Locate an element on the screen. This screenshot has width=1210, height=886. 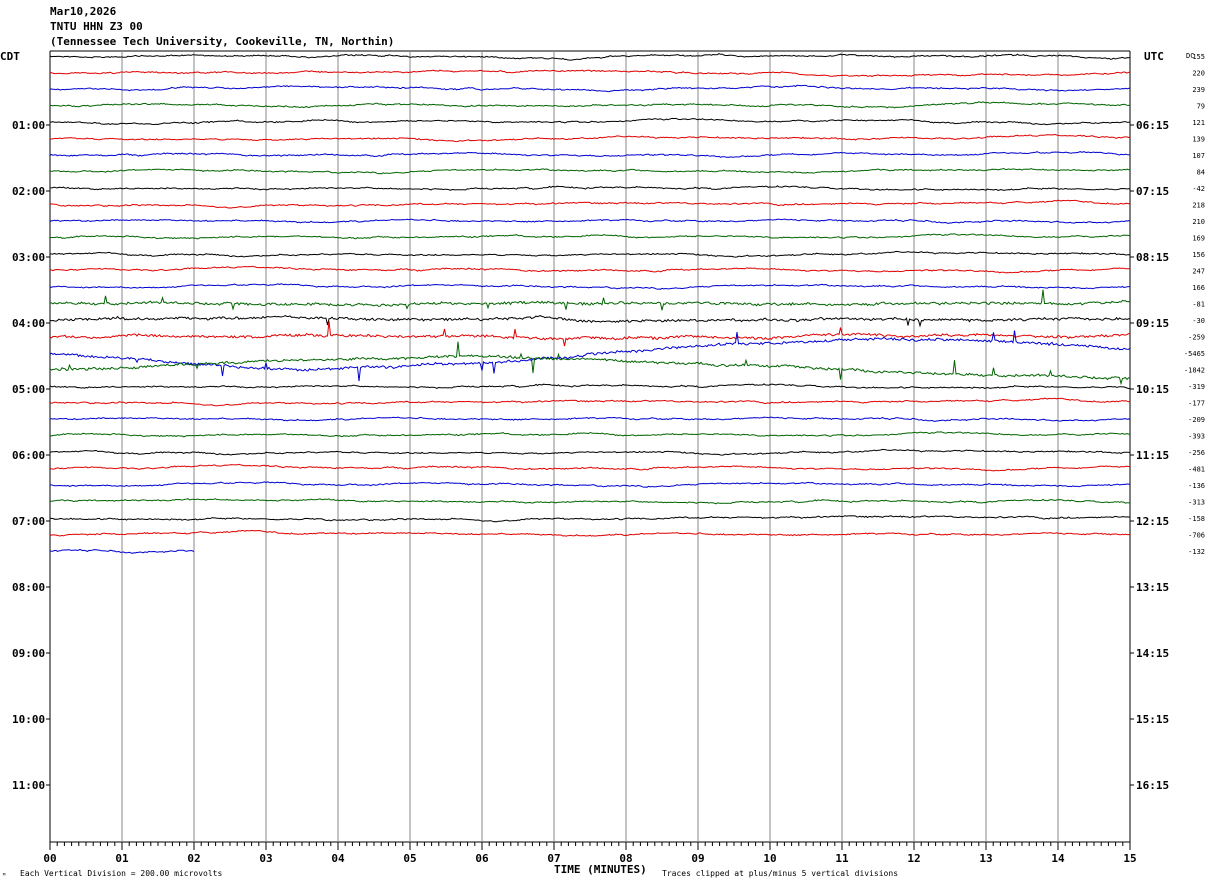
left-time-label: 07:00 is located at coordinates (28, 521).